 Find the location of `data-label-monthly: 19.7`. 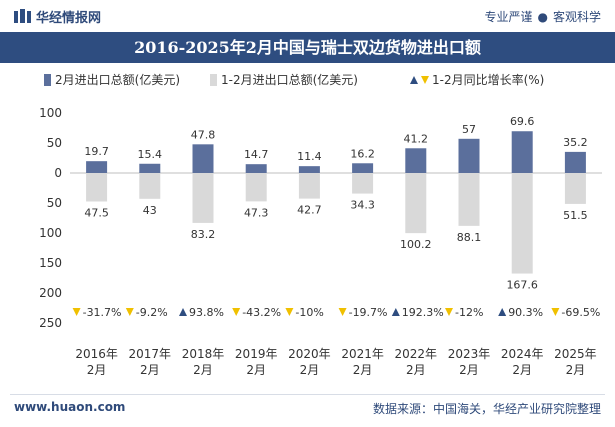

data-label-monthly: 19.7 is located at coordinates (96, 151).